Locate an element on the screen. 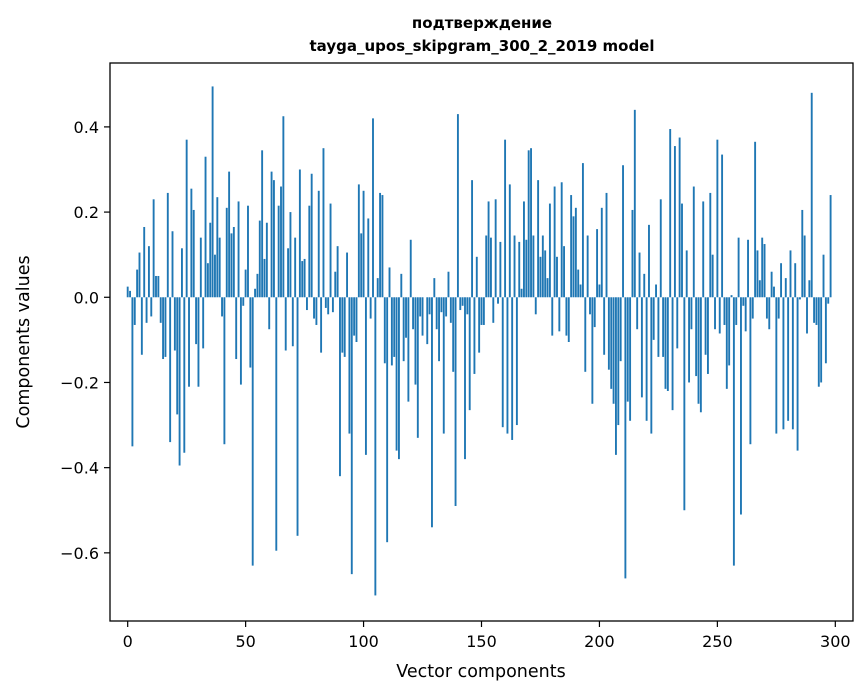  x-tick-label: 50 is located at coordinates (245, 641).